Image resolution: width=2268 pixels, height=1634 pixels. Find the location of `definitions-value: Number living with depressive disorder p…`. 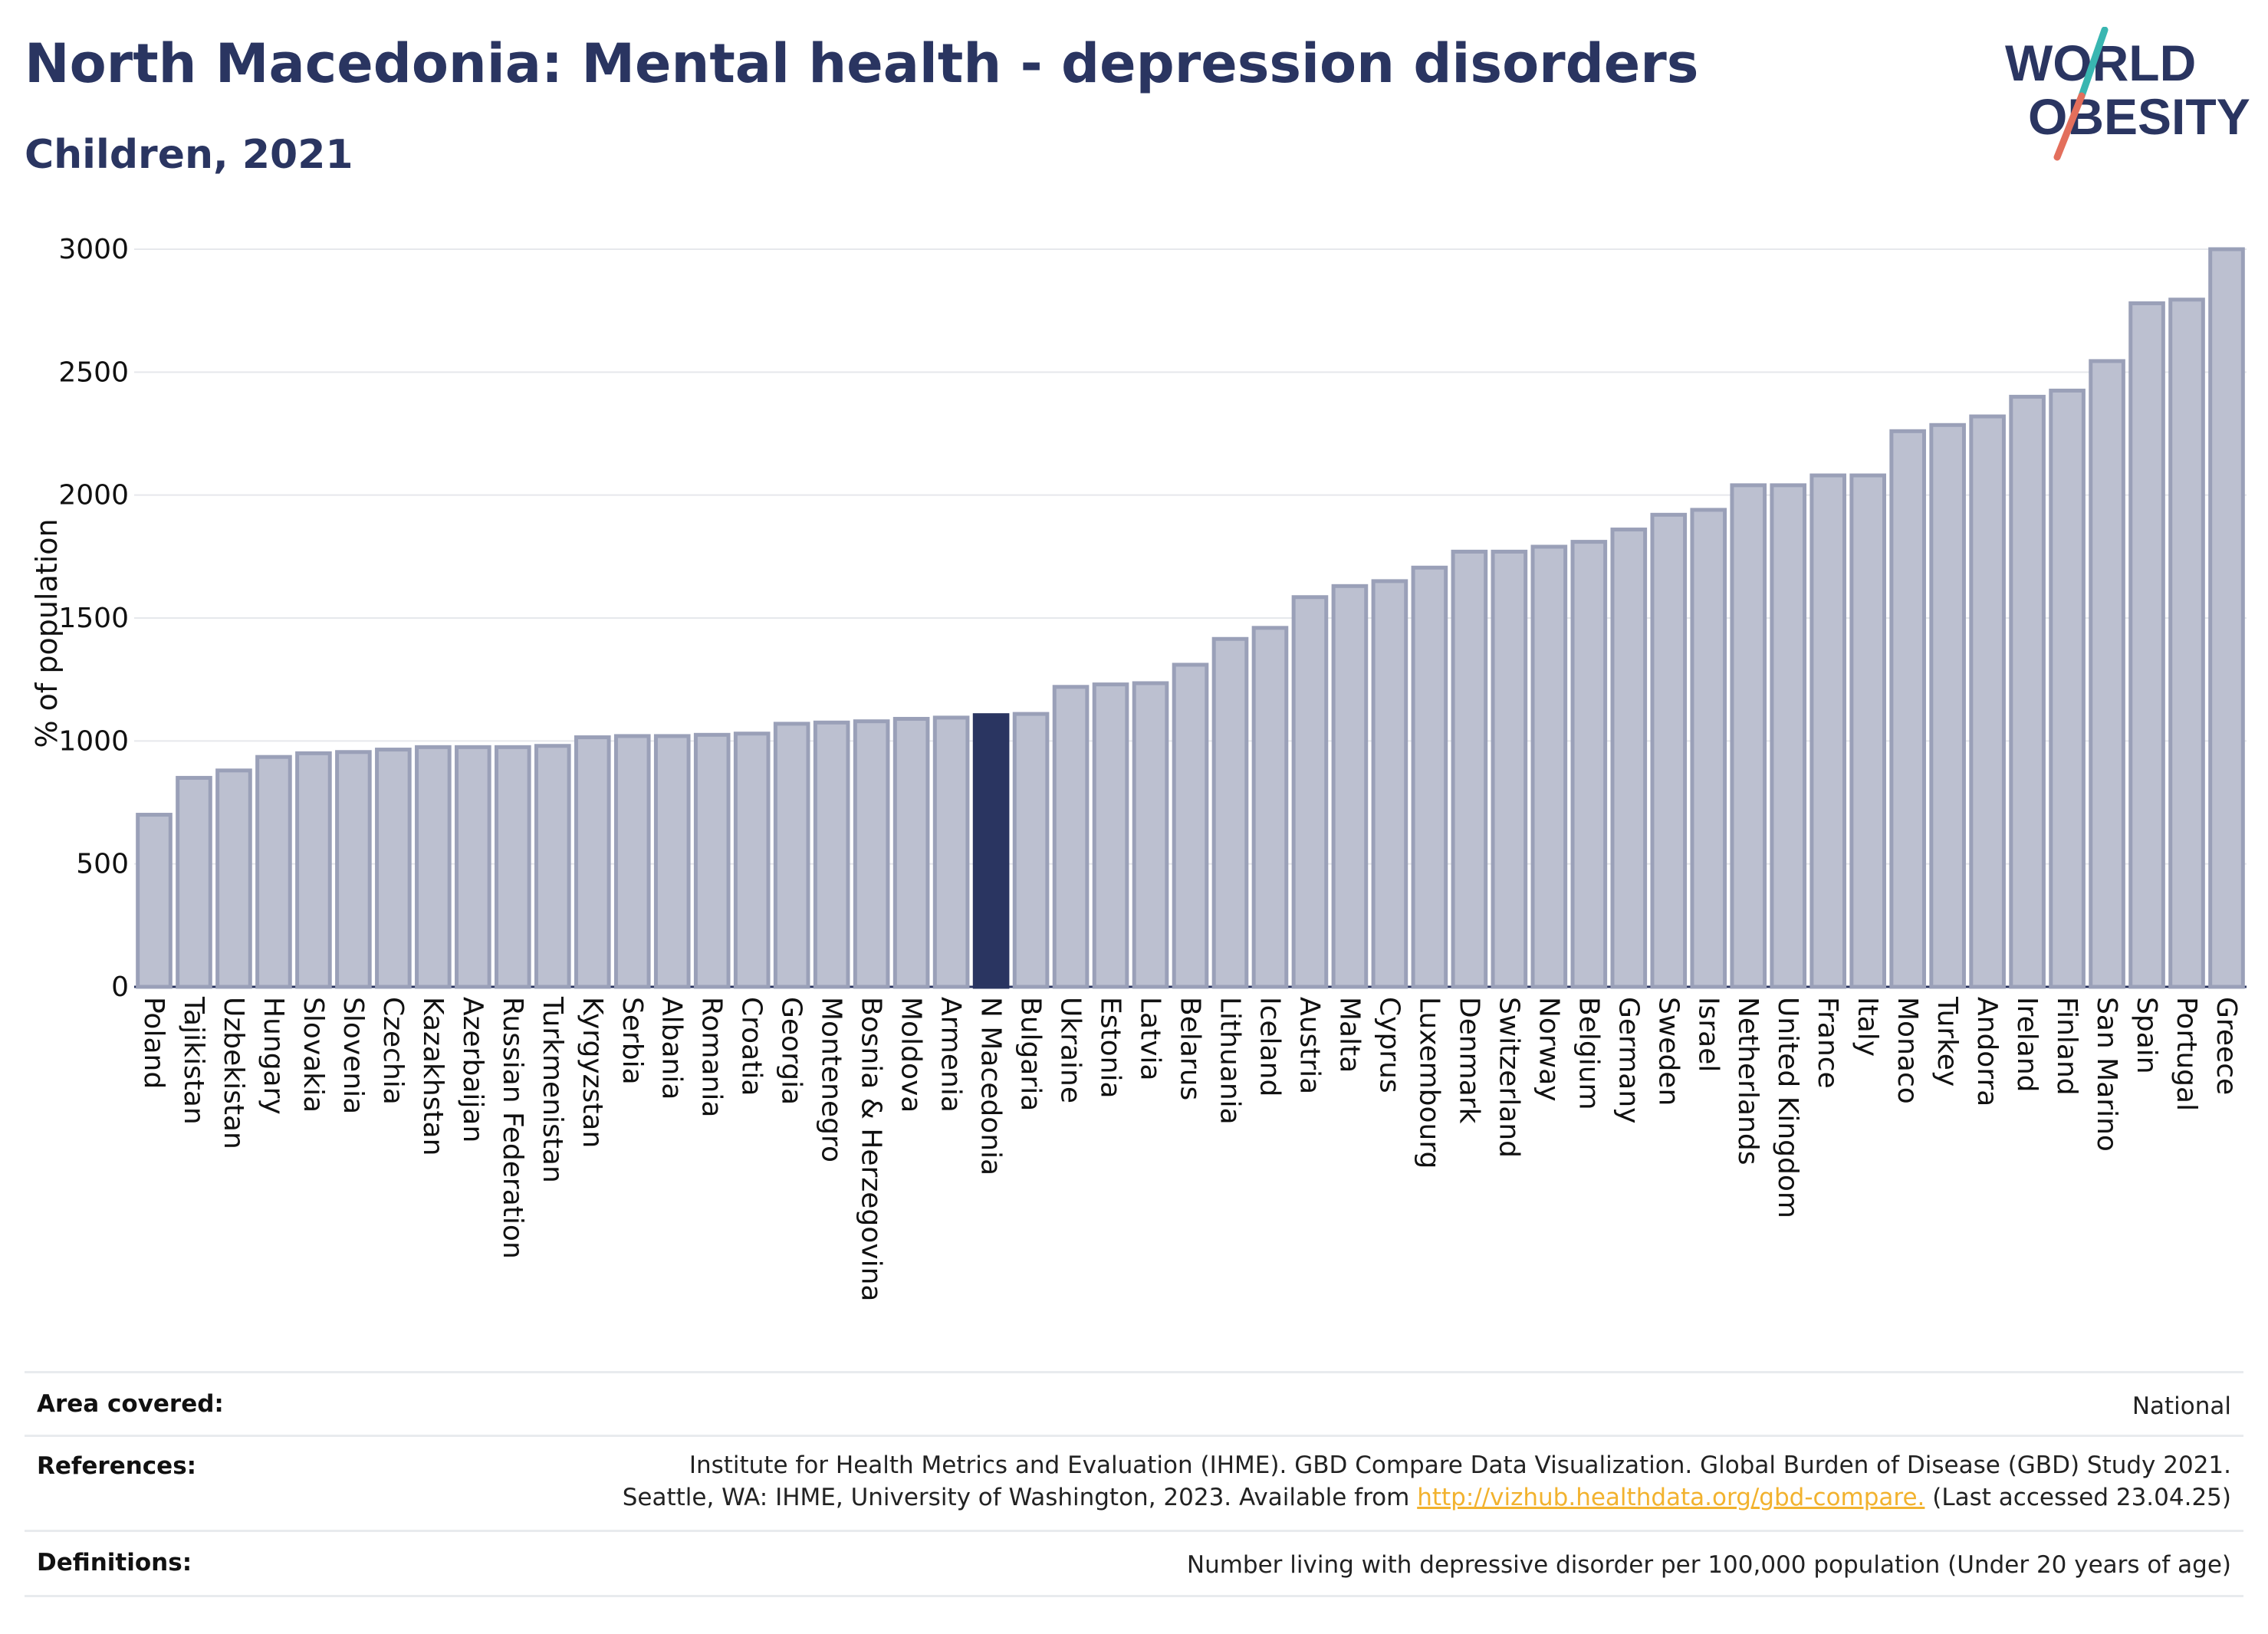

definitions-value: Number living with depressive disorder p… is located at coordinates (1708, 1565).